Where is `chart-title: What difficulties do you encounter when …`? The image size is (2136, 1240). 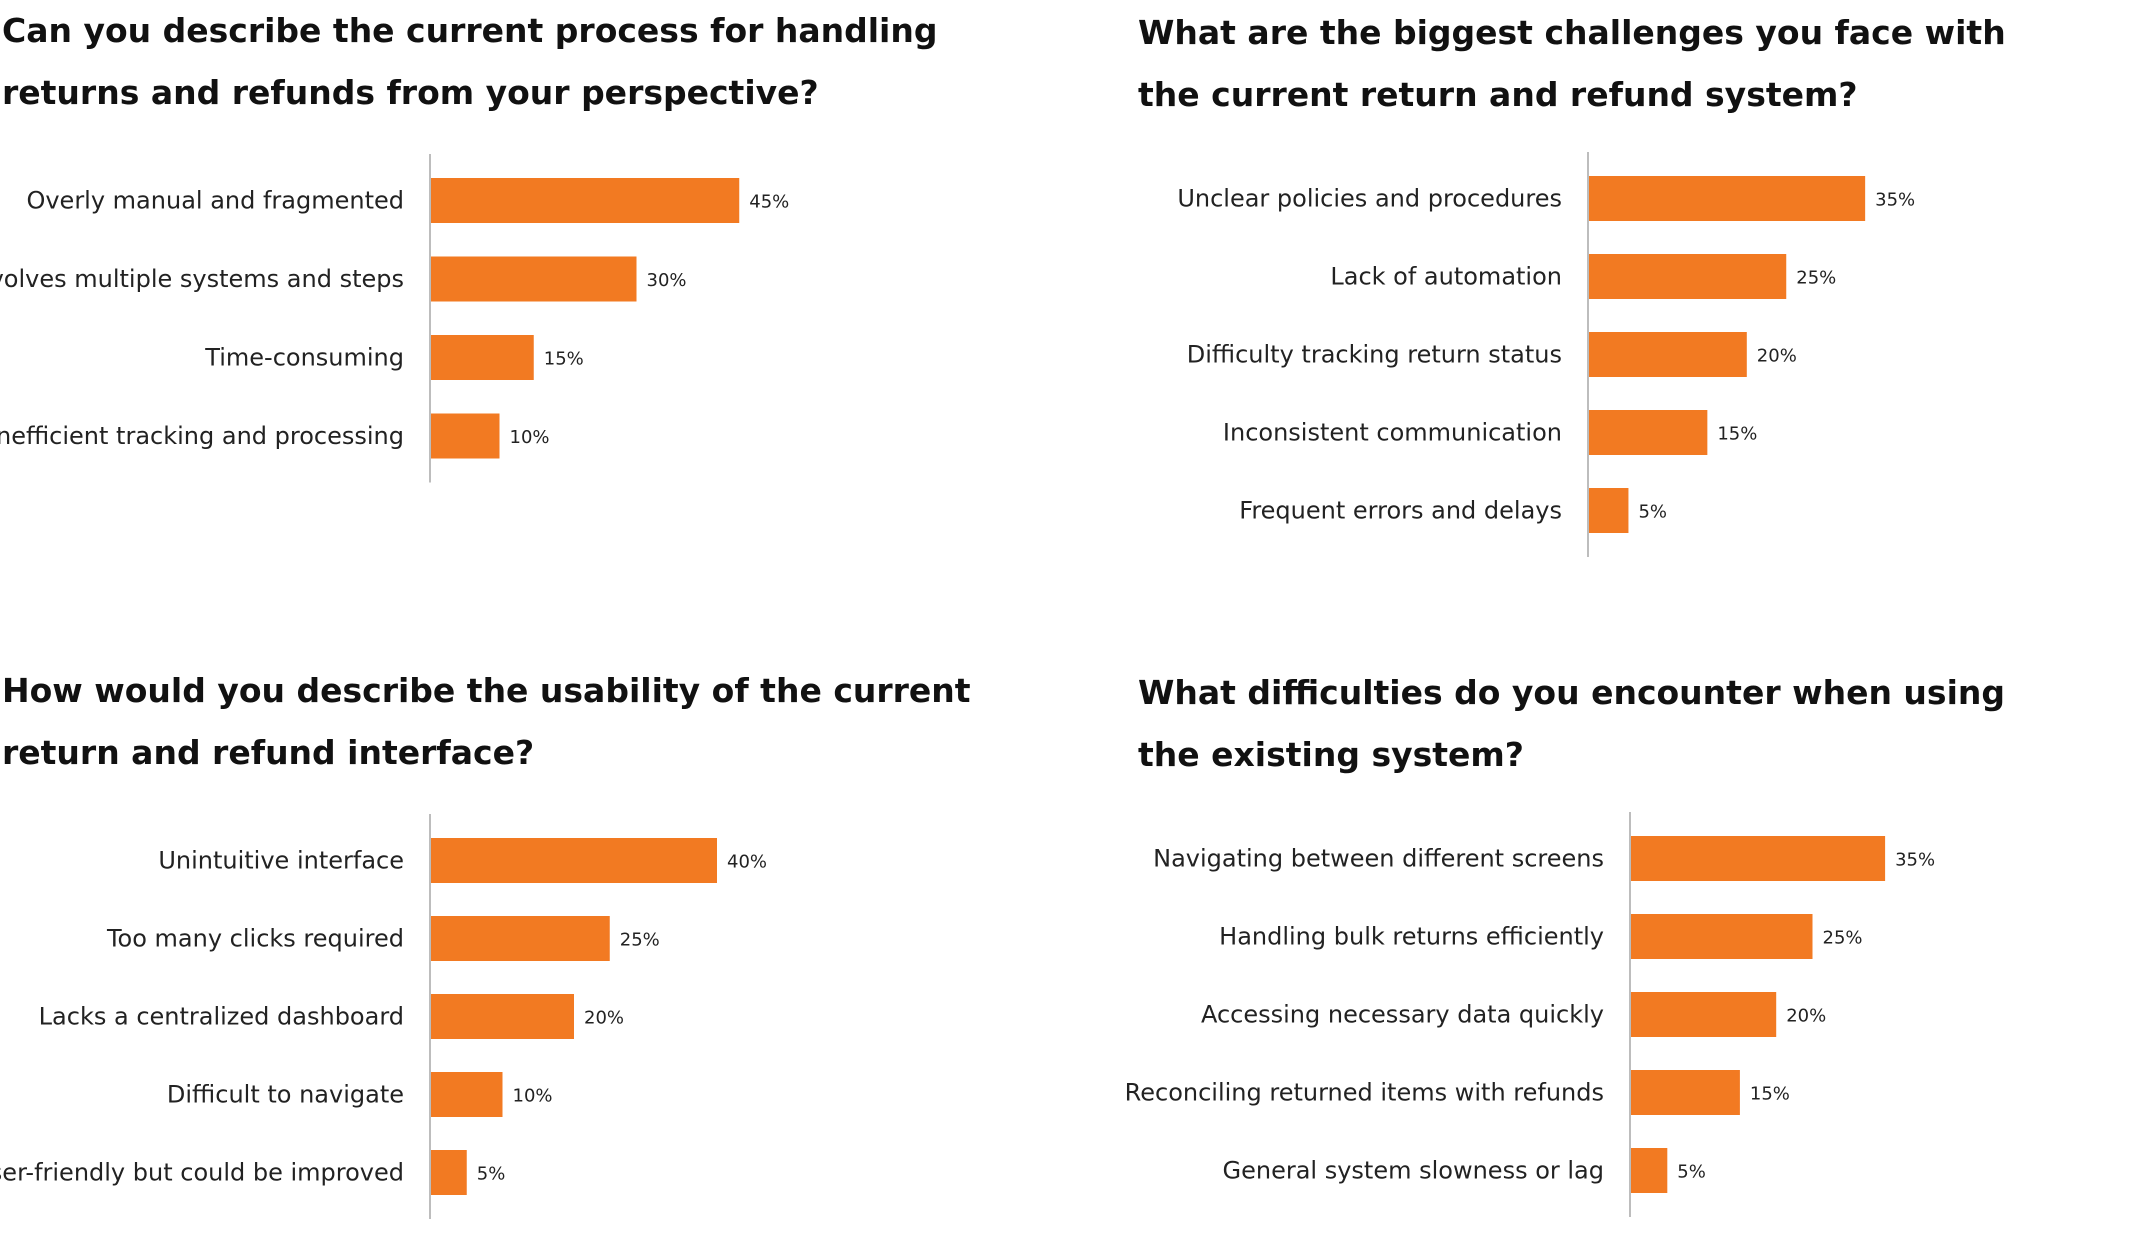 chart-title: What difficulties do you encounter when … is located at coordinates (1571, 723).